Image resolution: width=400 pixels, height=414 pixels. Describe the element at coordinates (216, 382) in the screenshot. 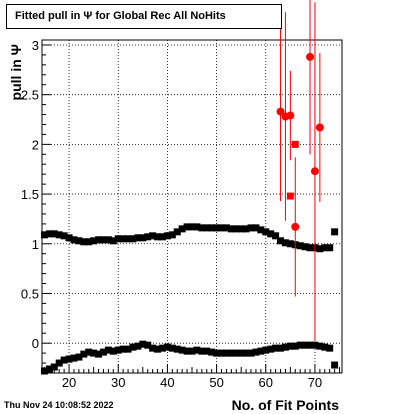

I see `x-tick-label: 50` at that location.